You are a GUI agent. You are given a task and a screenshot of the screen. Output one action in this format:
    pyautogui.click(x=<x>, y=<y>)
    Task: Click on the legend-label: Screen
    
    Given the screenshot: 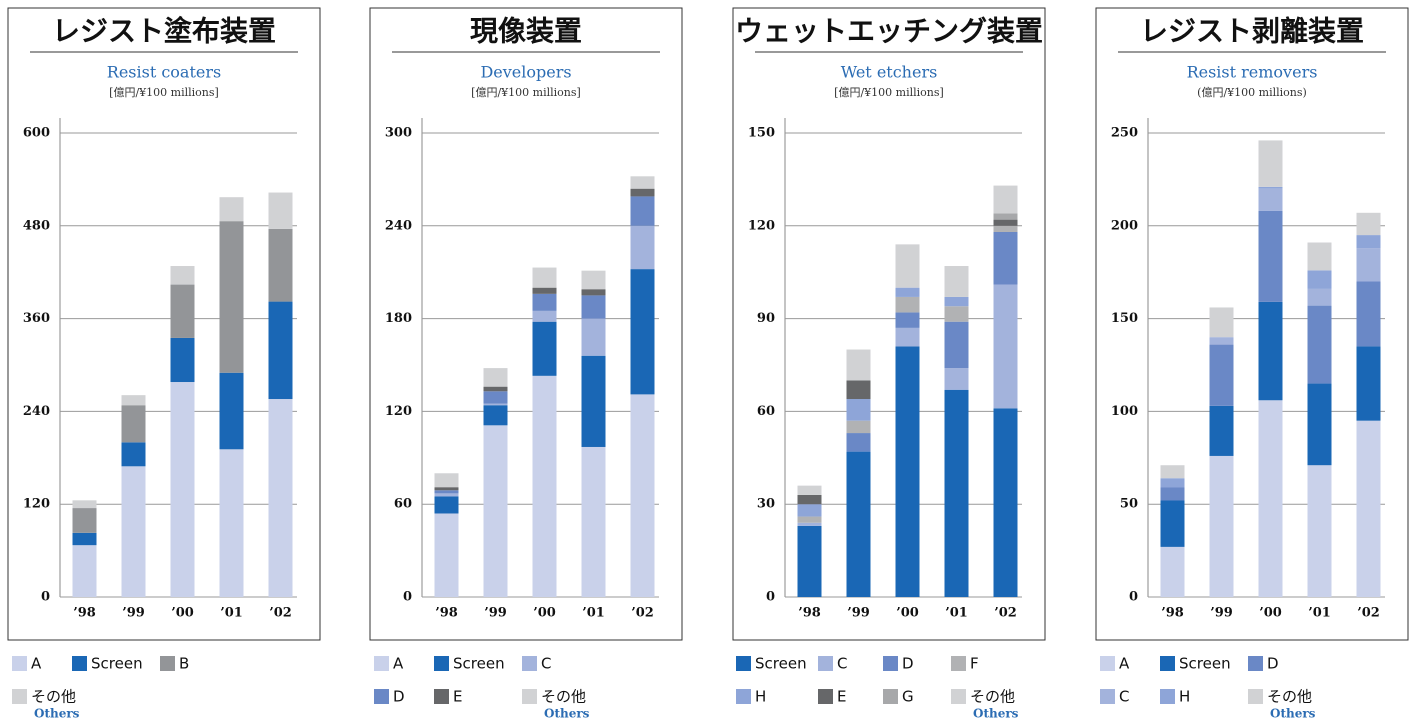 What is the action you would take?
    pyautogui.click(x=781, y=664)
    